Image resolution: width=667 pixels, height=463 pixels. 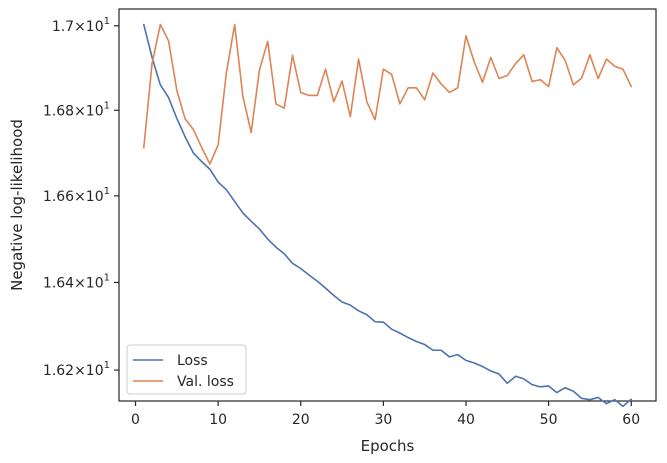 I want to click on x-tick-label: 30, so click(x=383, y=420).